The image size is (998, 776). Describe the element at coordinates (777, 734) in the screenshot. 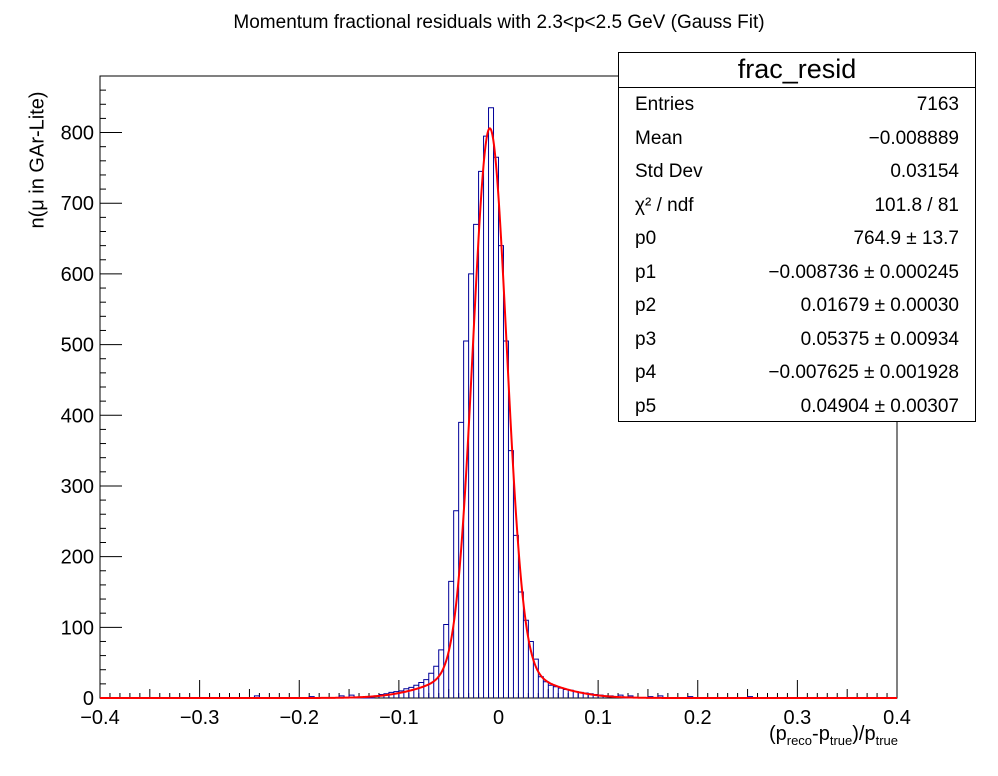

I see `x-axis-label-part: (p` at that location.